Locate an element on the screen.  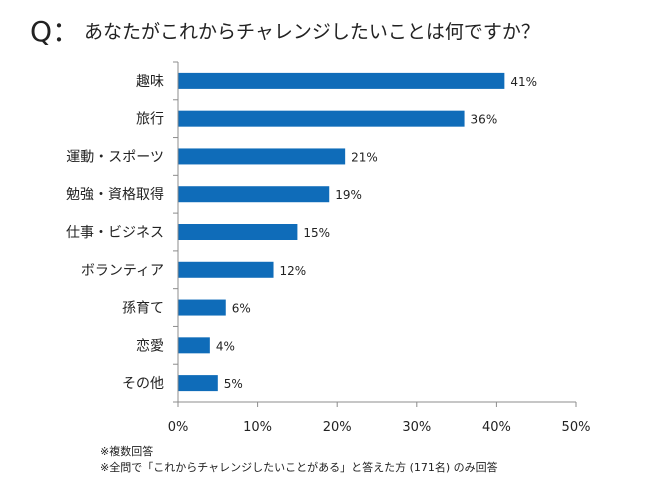
x-tick-label: 40% is located at coordinates (496, 427).